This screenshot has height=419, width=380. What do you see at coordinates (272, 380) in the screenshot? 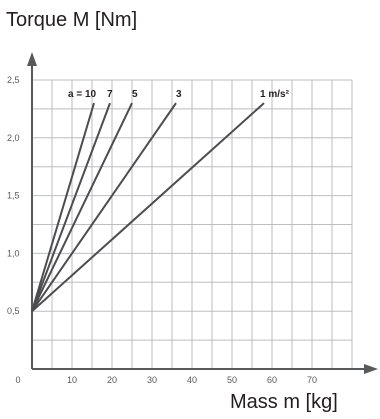
I see `x-tick-label: 60` at bounding box center [272, 380].